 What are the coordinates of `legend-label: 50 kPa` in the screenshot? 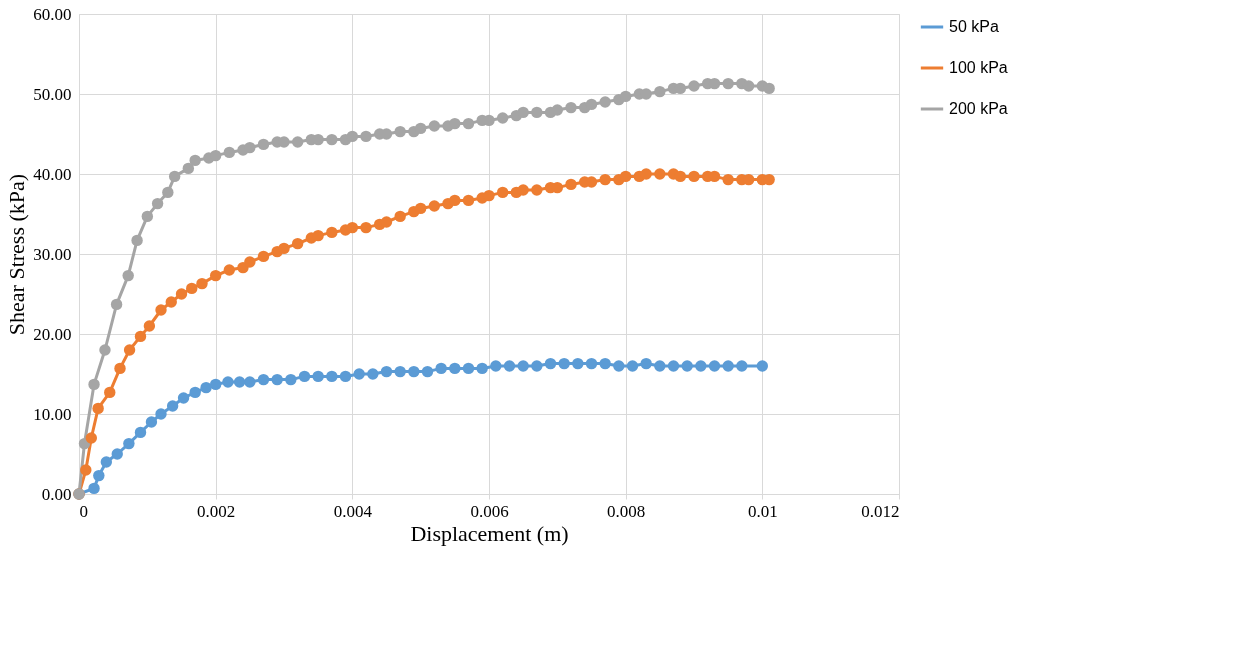 It's located at (974, 26).